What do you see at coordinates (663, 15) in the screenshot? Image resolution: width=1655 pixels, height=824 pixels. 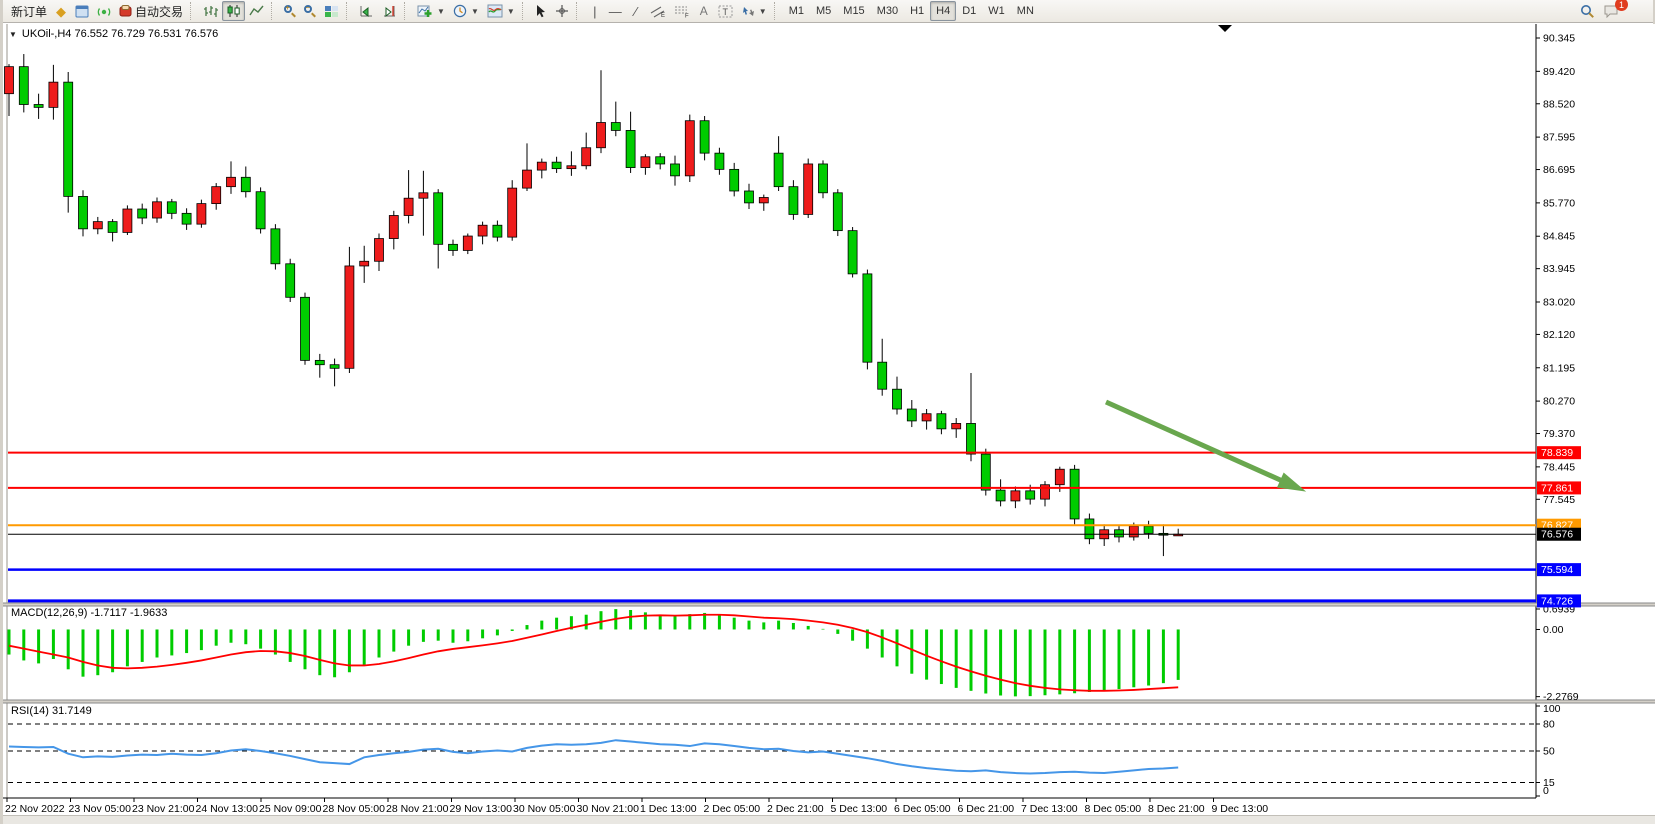 I see `svg-text: E` at bounding box center [663, 15].